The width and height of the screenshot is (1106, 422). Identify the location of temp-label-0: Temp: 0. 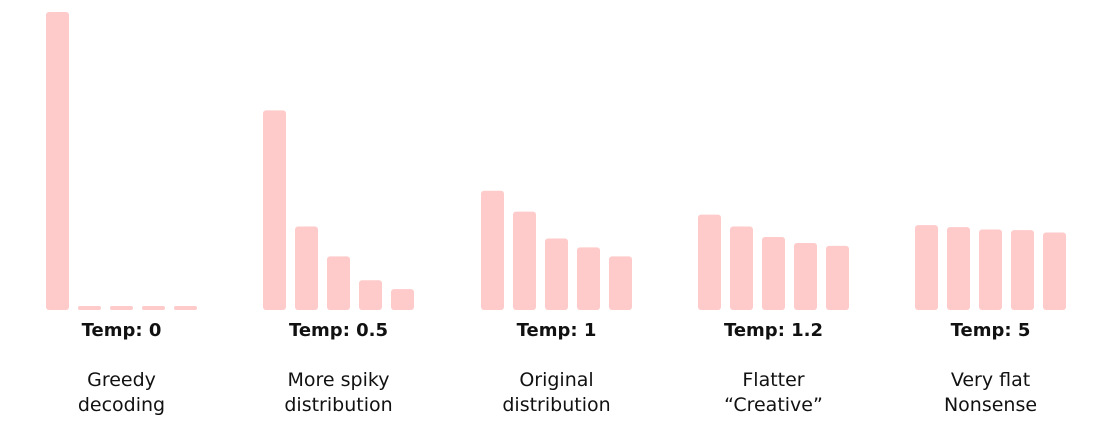
(121, 330).